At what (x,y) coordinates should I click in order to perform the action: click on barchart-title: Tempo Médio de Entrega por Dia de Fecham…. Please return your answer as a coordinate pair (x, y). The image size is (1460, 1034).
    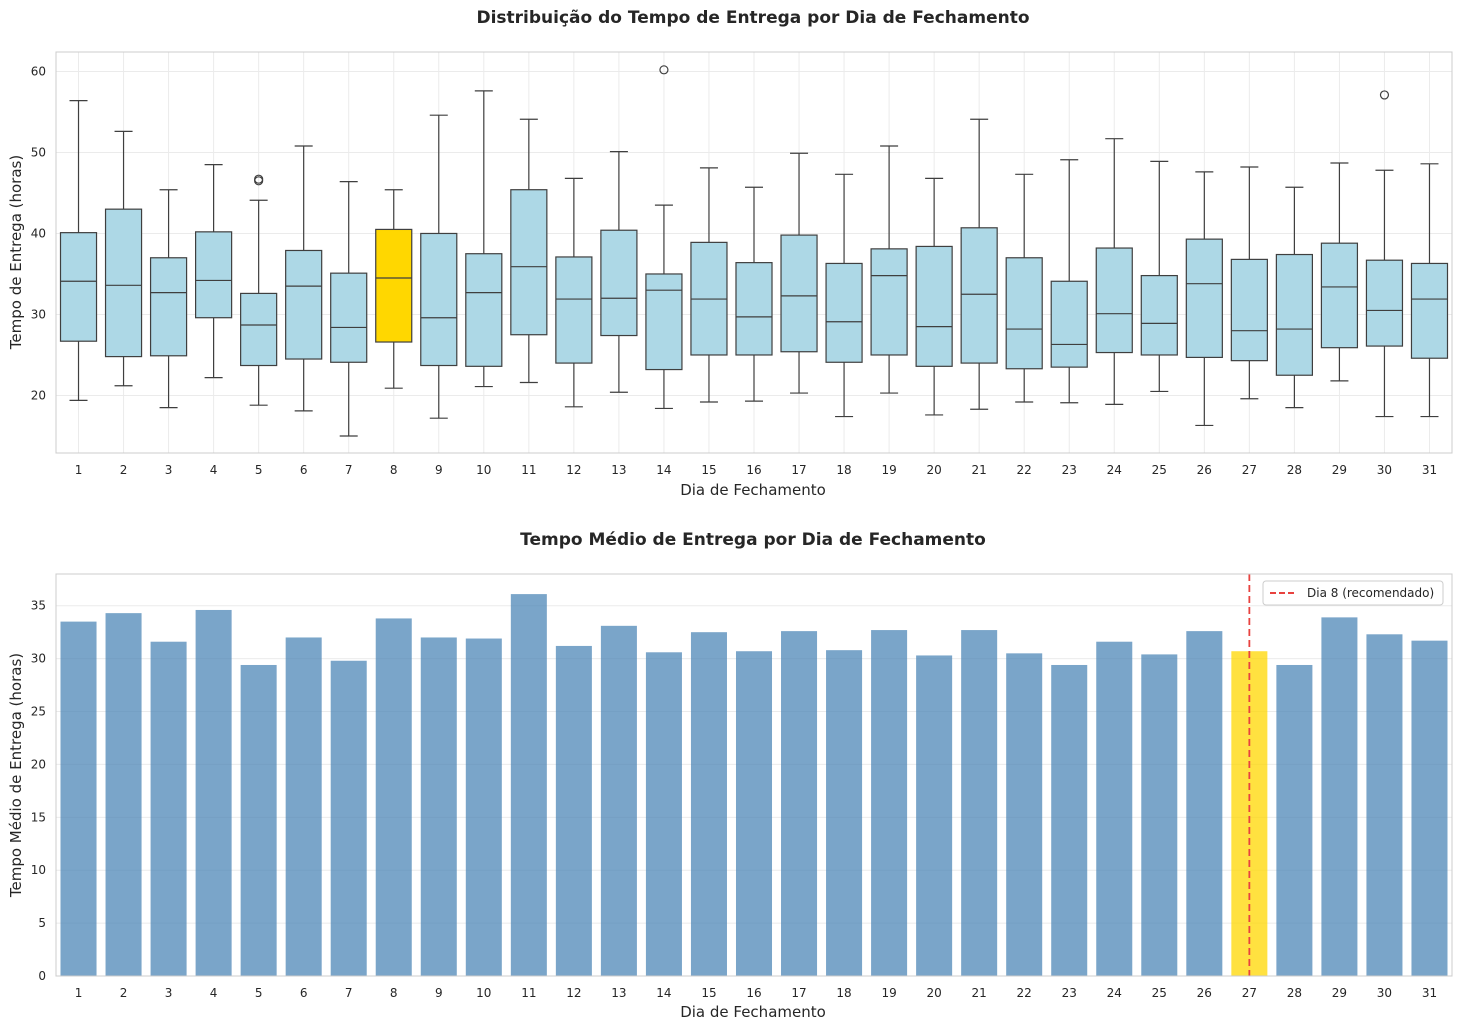
    Looking at the image, I should click on (753, 540).